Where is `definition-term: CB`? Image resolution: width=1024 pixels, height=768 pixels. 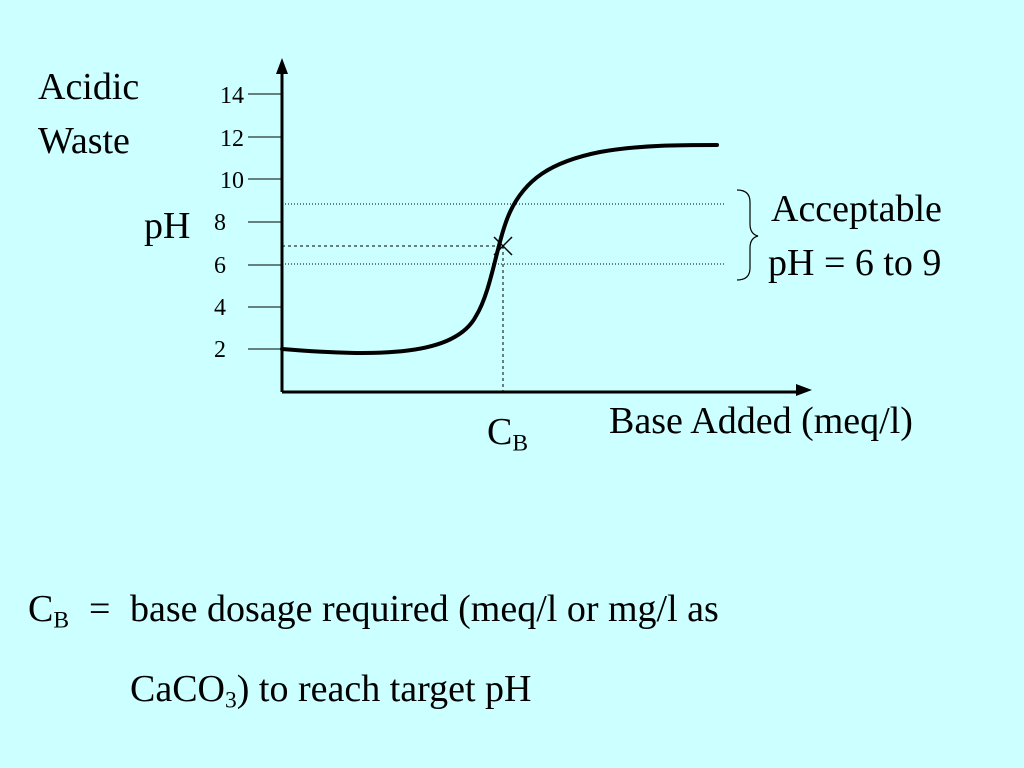
definition-term: CB is located at coordinates (49, 611).